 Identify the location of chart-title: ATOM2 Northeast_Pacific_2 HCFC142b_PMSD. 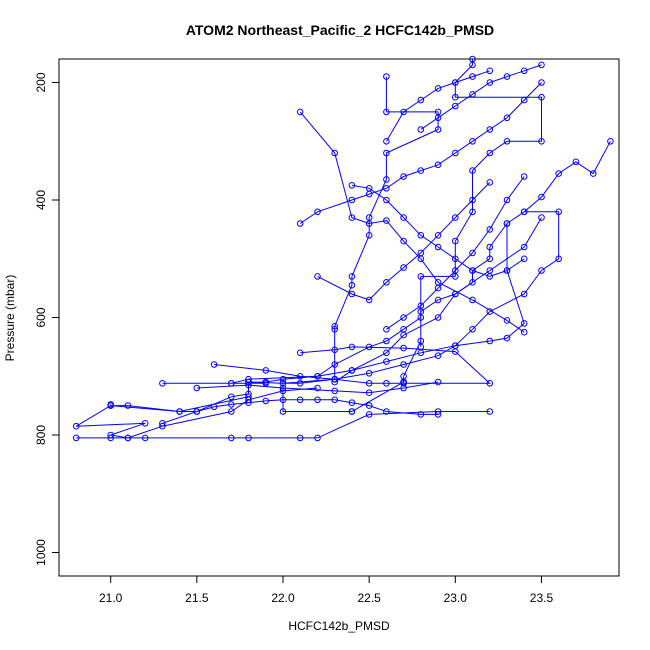
(340, 30).